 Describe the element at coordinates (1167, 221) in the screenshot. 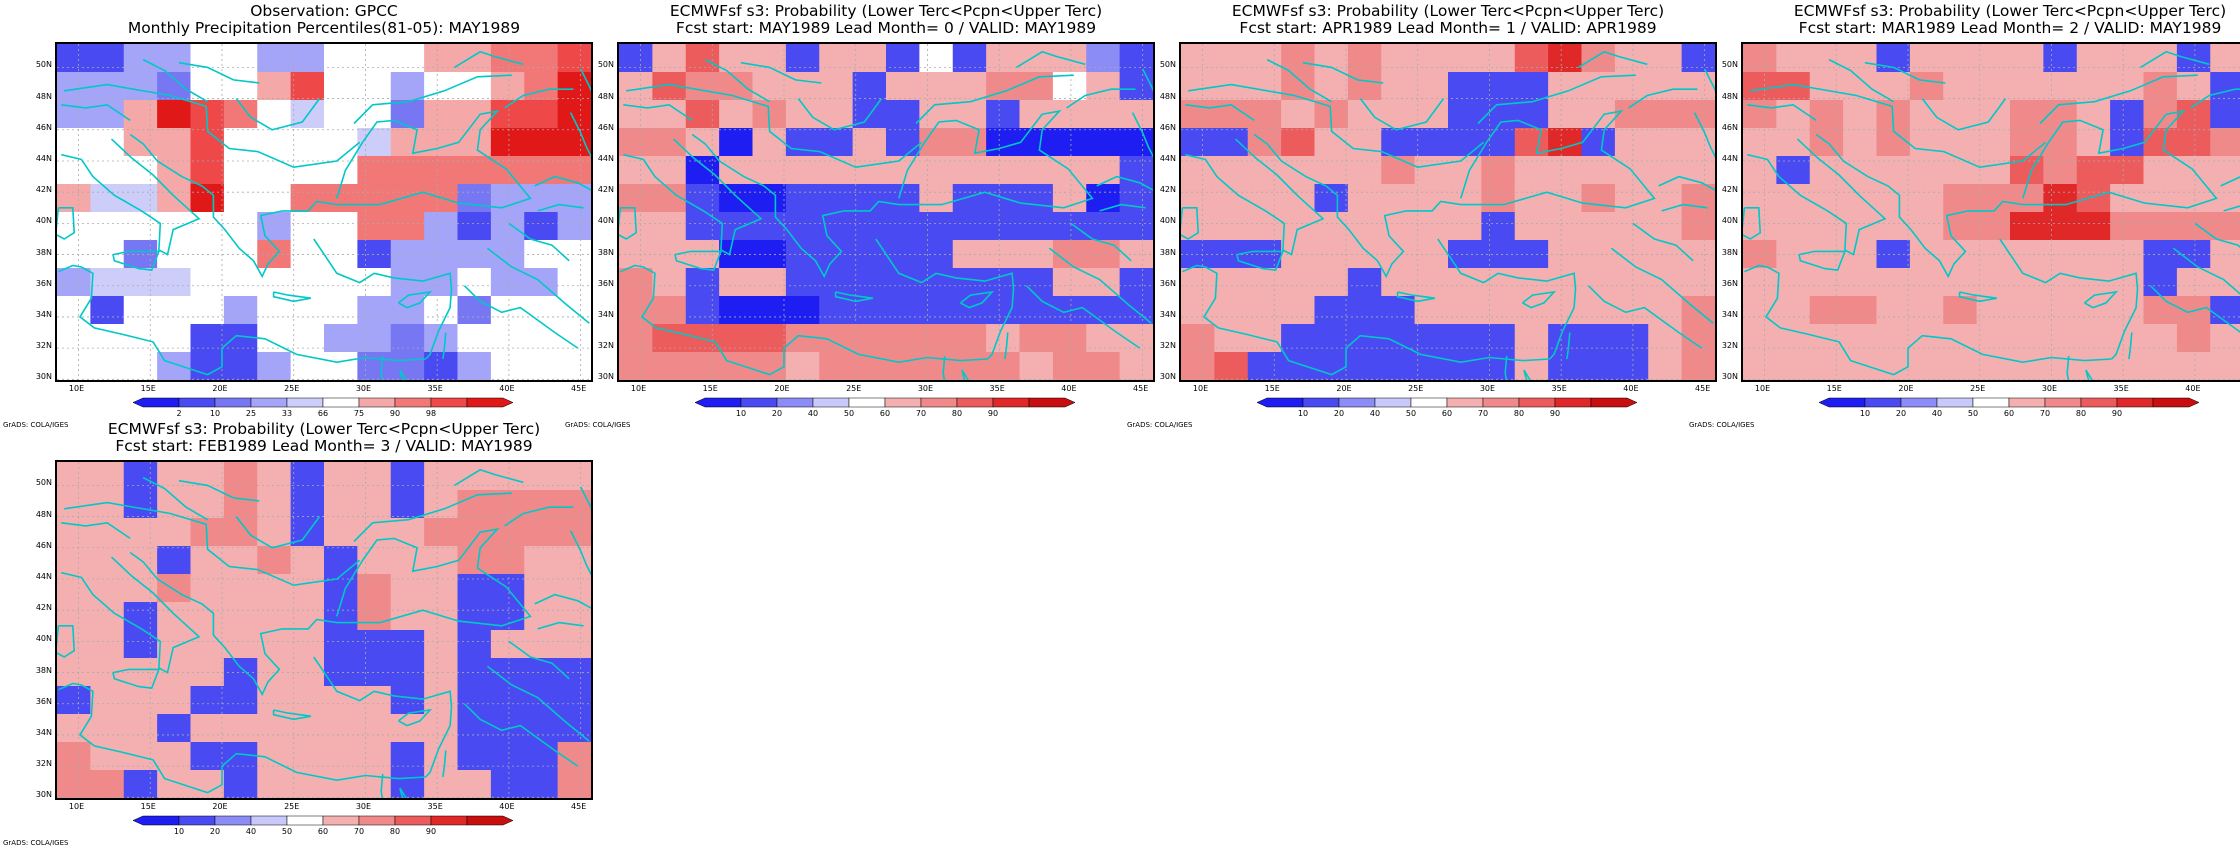

I see `lat-label: 40N` at that location.